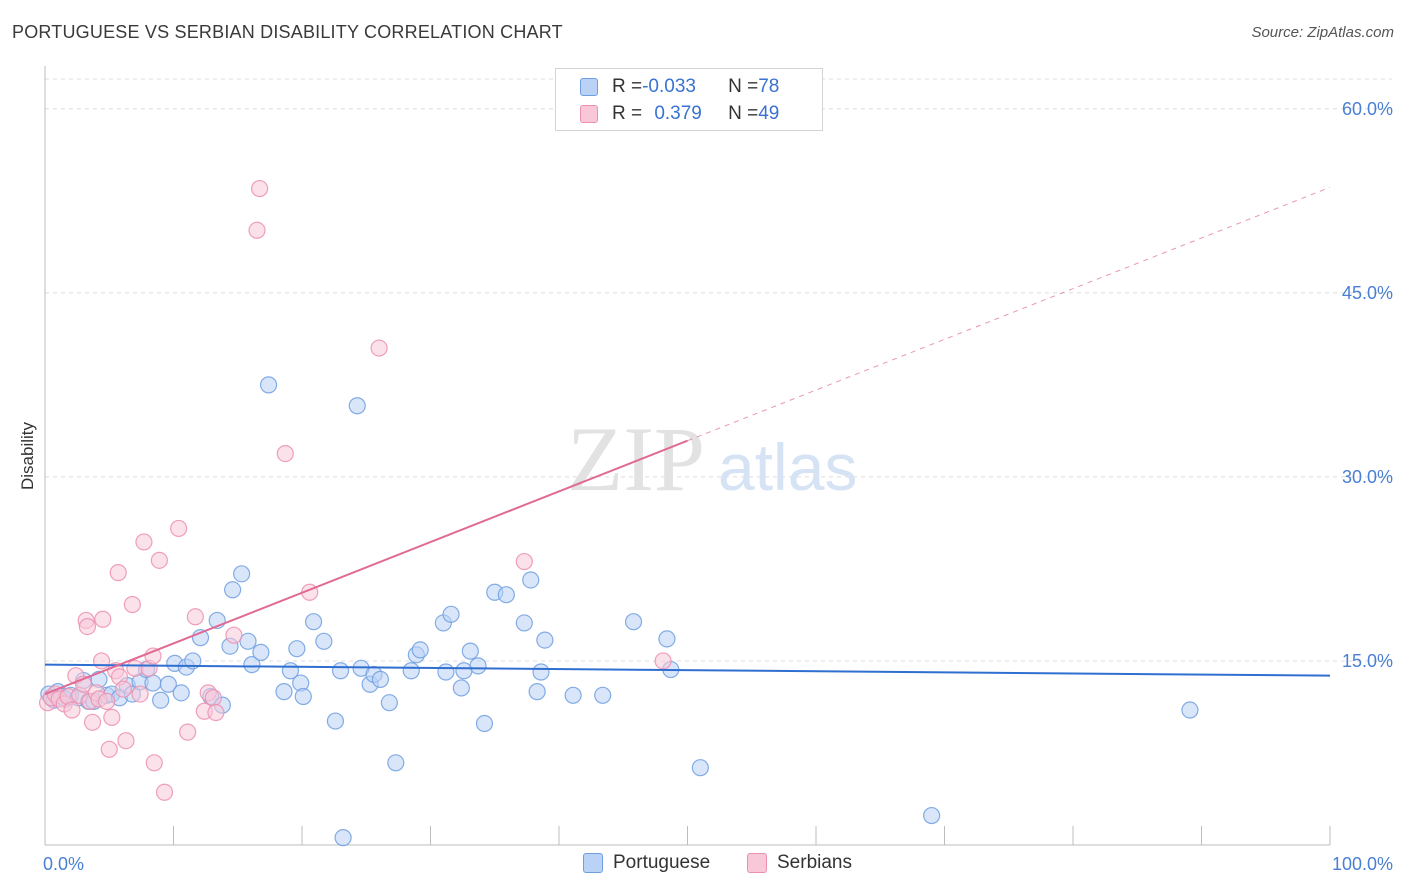 This screenshot has width=1406, height=892. I want to click on legend-item-serbians: Serbians, so click(799, 863).